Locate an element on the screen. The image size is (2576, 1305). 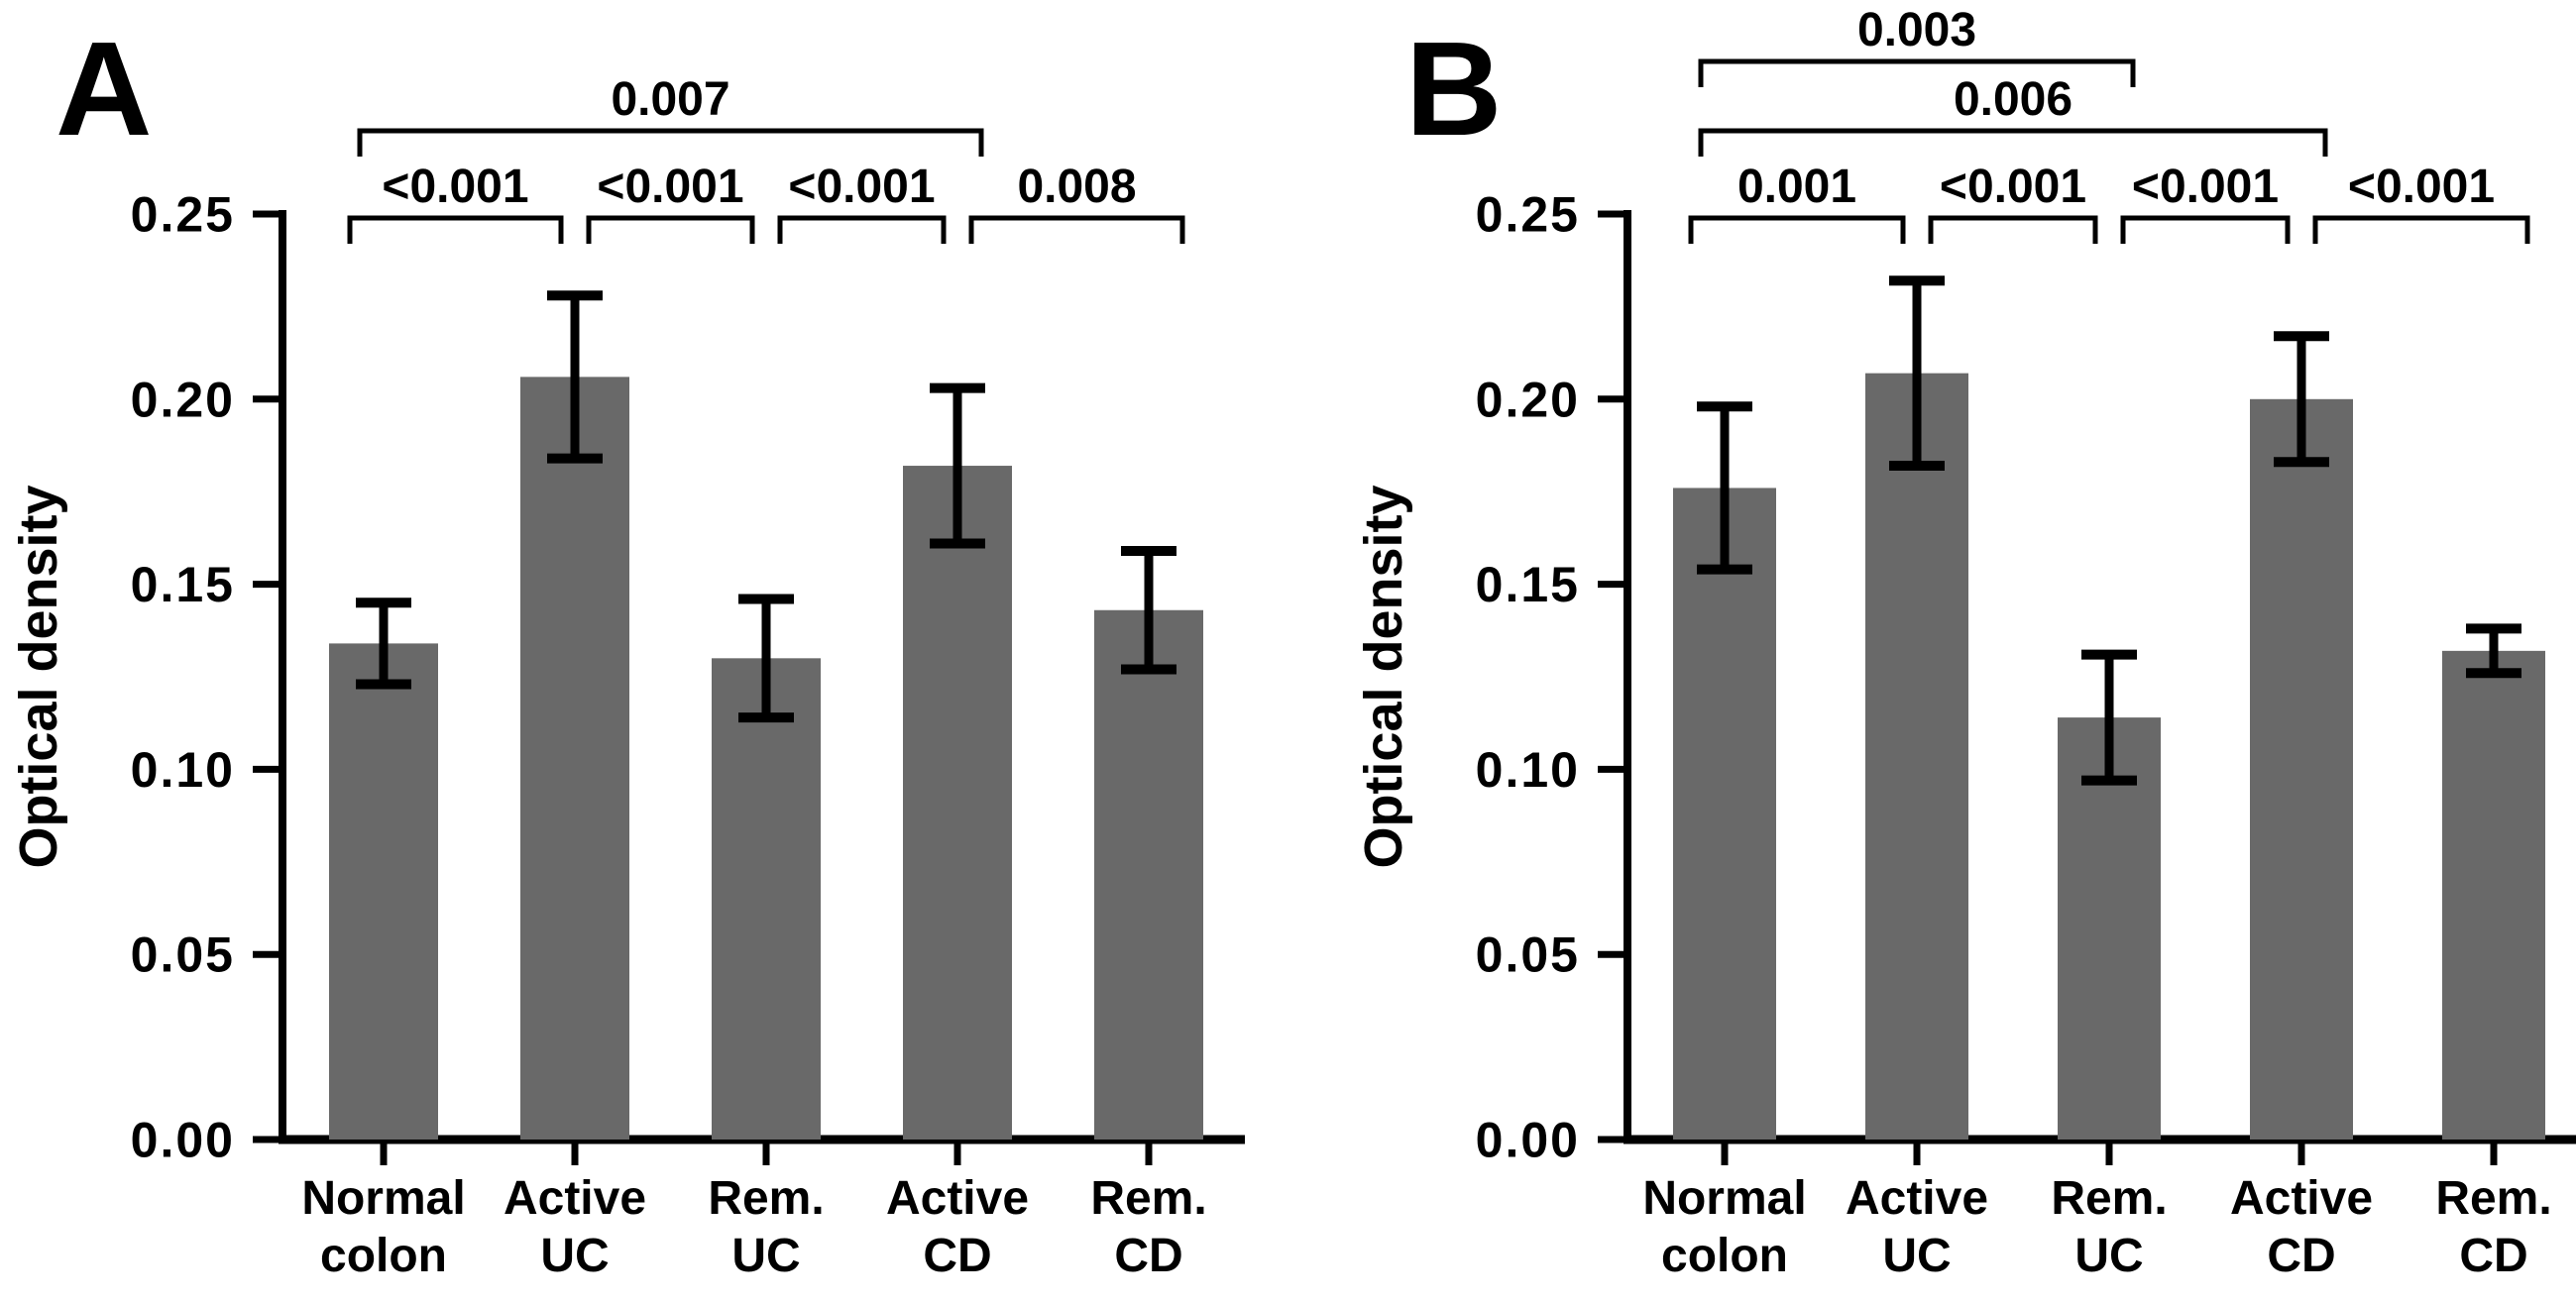
panel-label-A: A is located at coordinates (104, 88).